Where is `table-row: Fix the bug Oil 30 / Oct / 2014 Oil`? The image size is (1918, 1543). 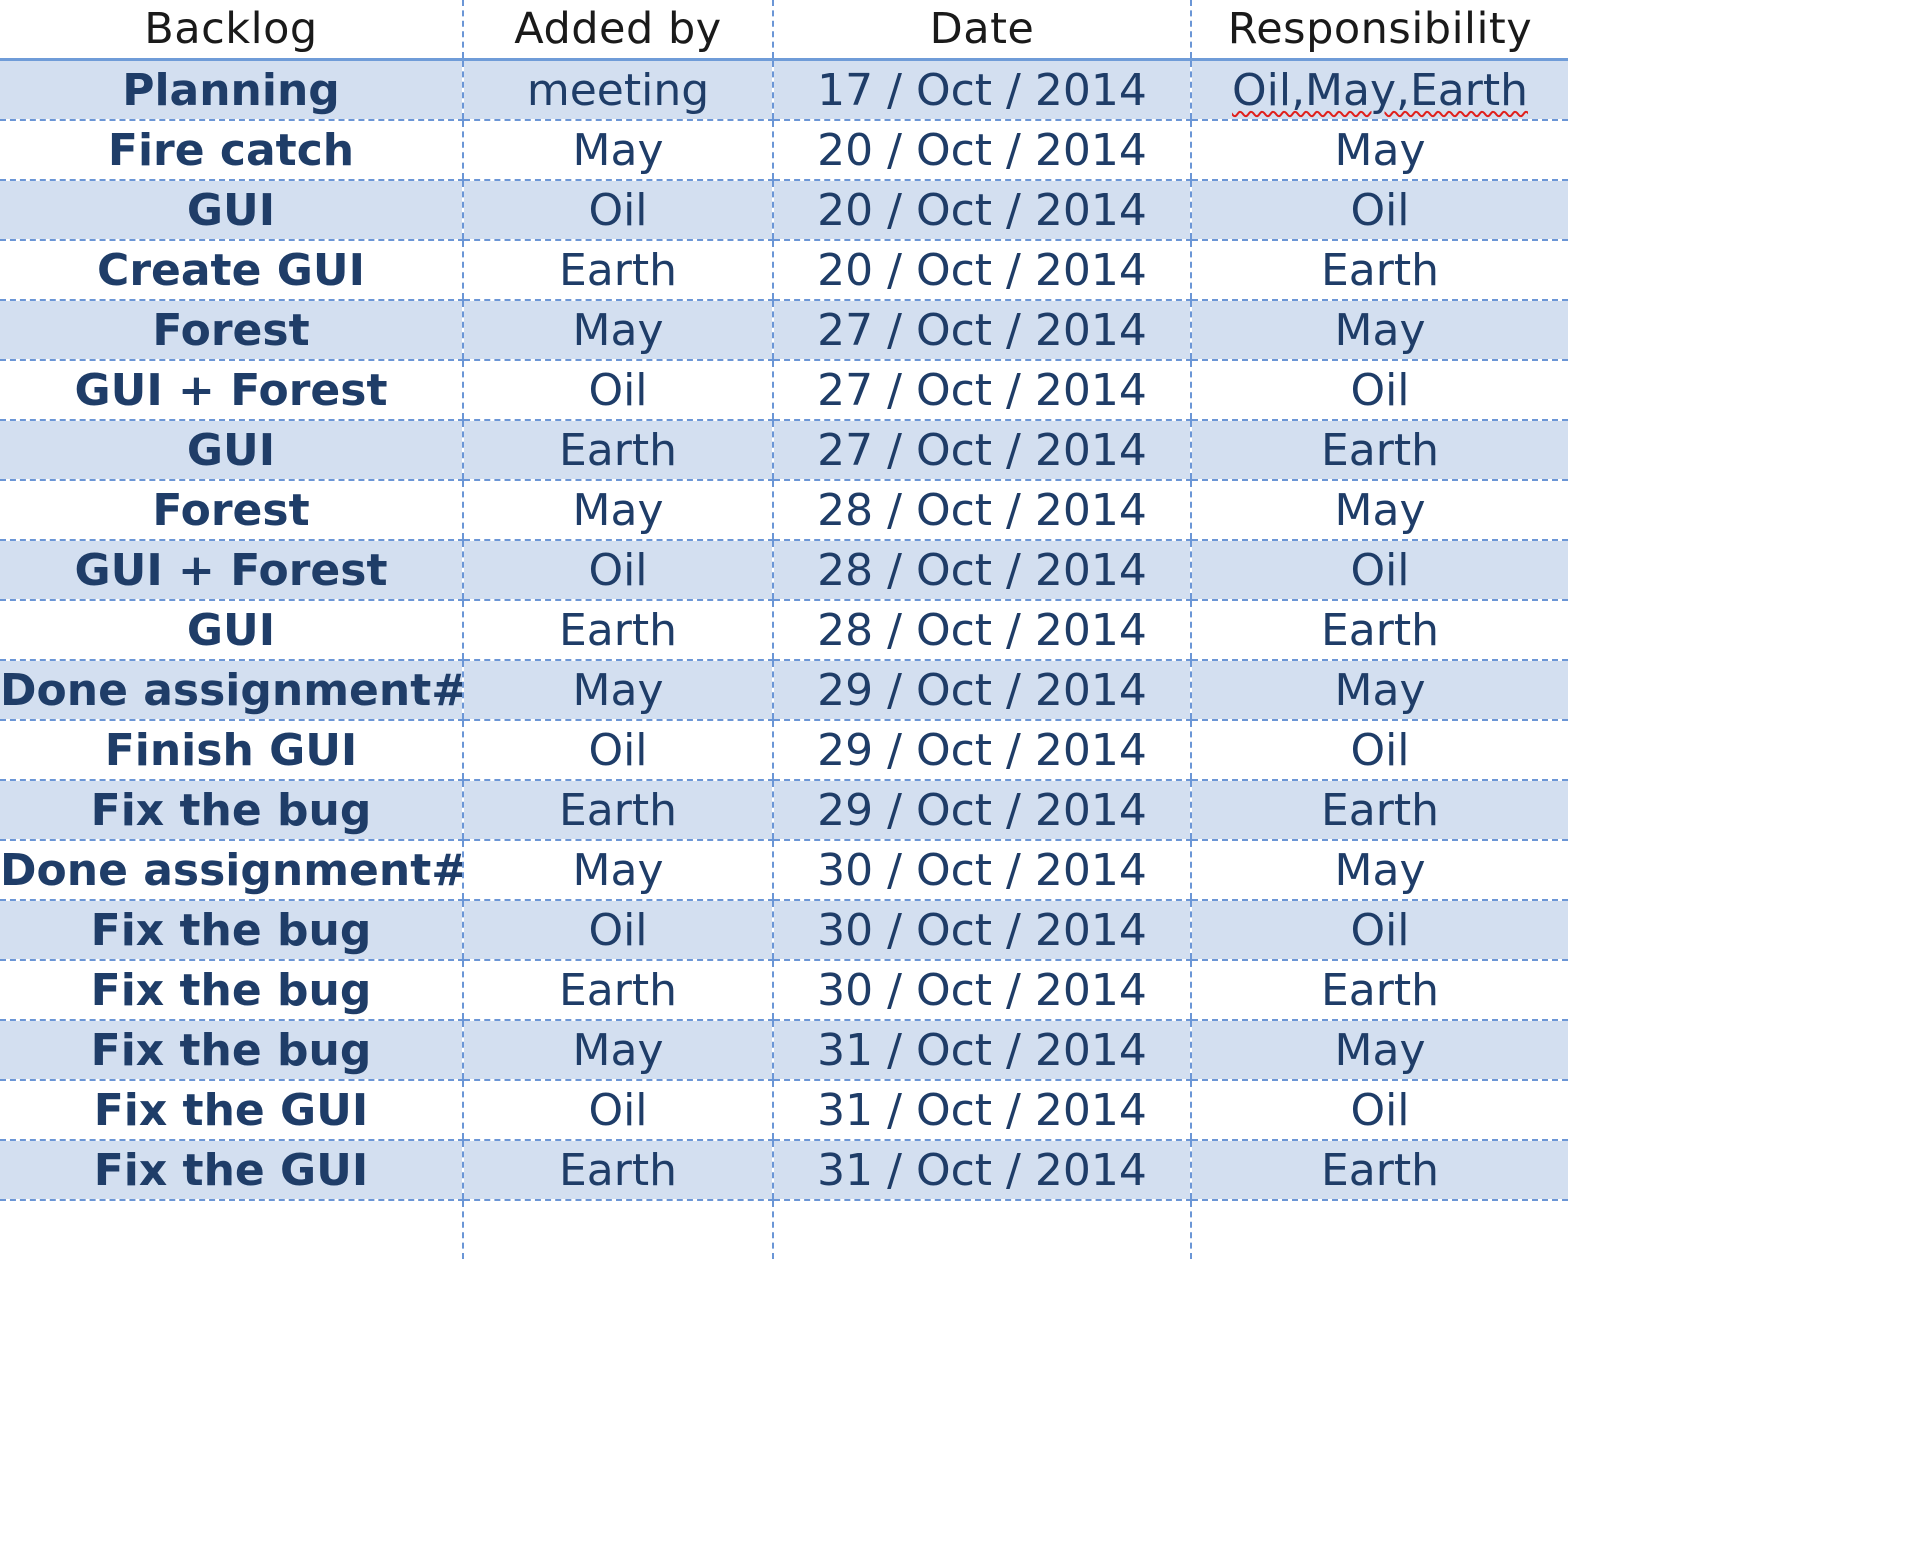
table-row: Fix the bug Oil 30 / Oct / 2014 Oil is located at coordinates (784, 930).